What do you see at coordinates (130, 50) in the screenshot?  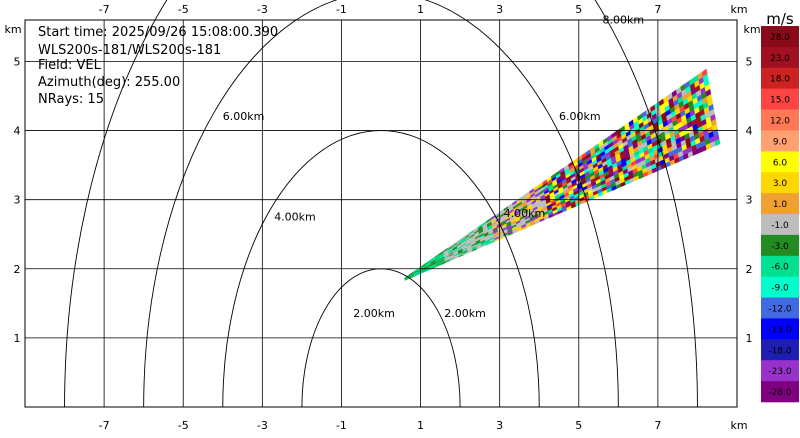 I see `instrument-text: WLS200s-181/WLS200s-181` at bounding box center [130, 50].